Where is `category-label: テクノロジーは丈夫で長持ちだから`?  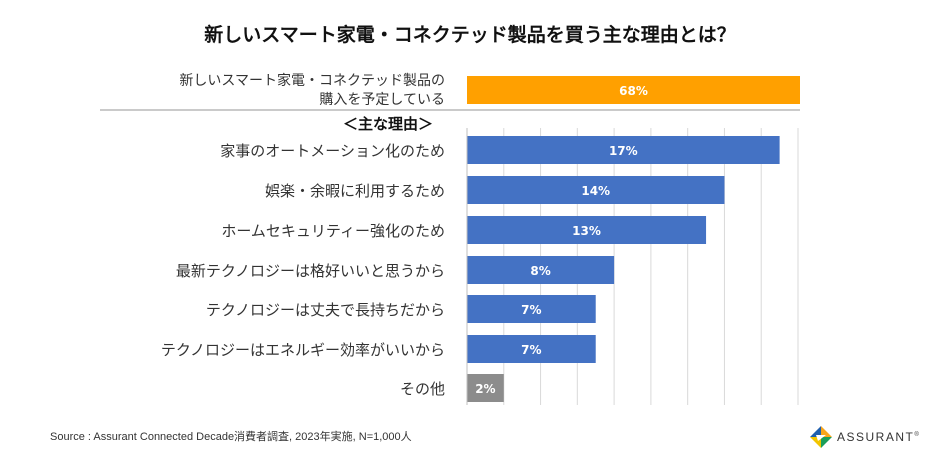 category-label: テクノロジーは丈夫で長持ちだから is located at coordinates (325, 310).